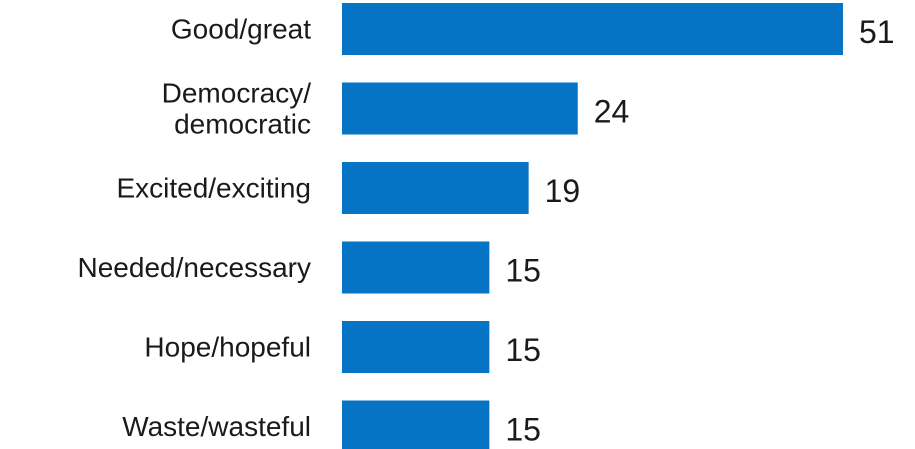  Describe the element at coordinates (237, 93) in the screenshot. I see `category-label-1-line-0: Democracy/` at that location.